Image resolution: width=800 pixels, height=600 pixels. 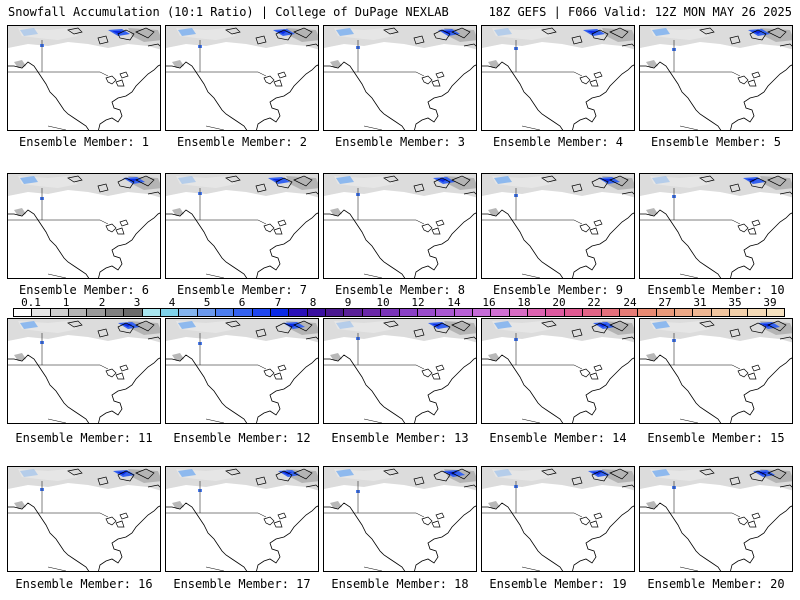 I want to click on colorbar-labels: 0.1 1 2 3 4 5 6 7 8 9 10 12 14 16 18 20 22 24 27 31 35 39, so click(x=399, y=302).